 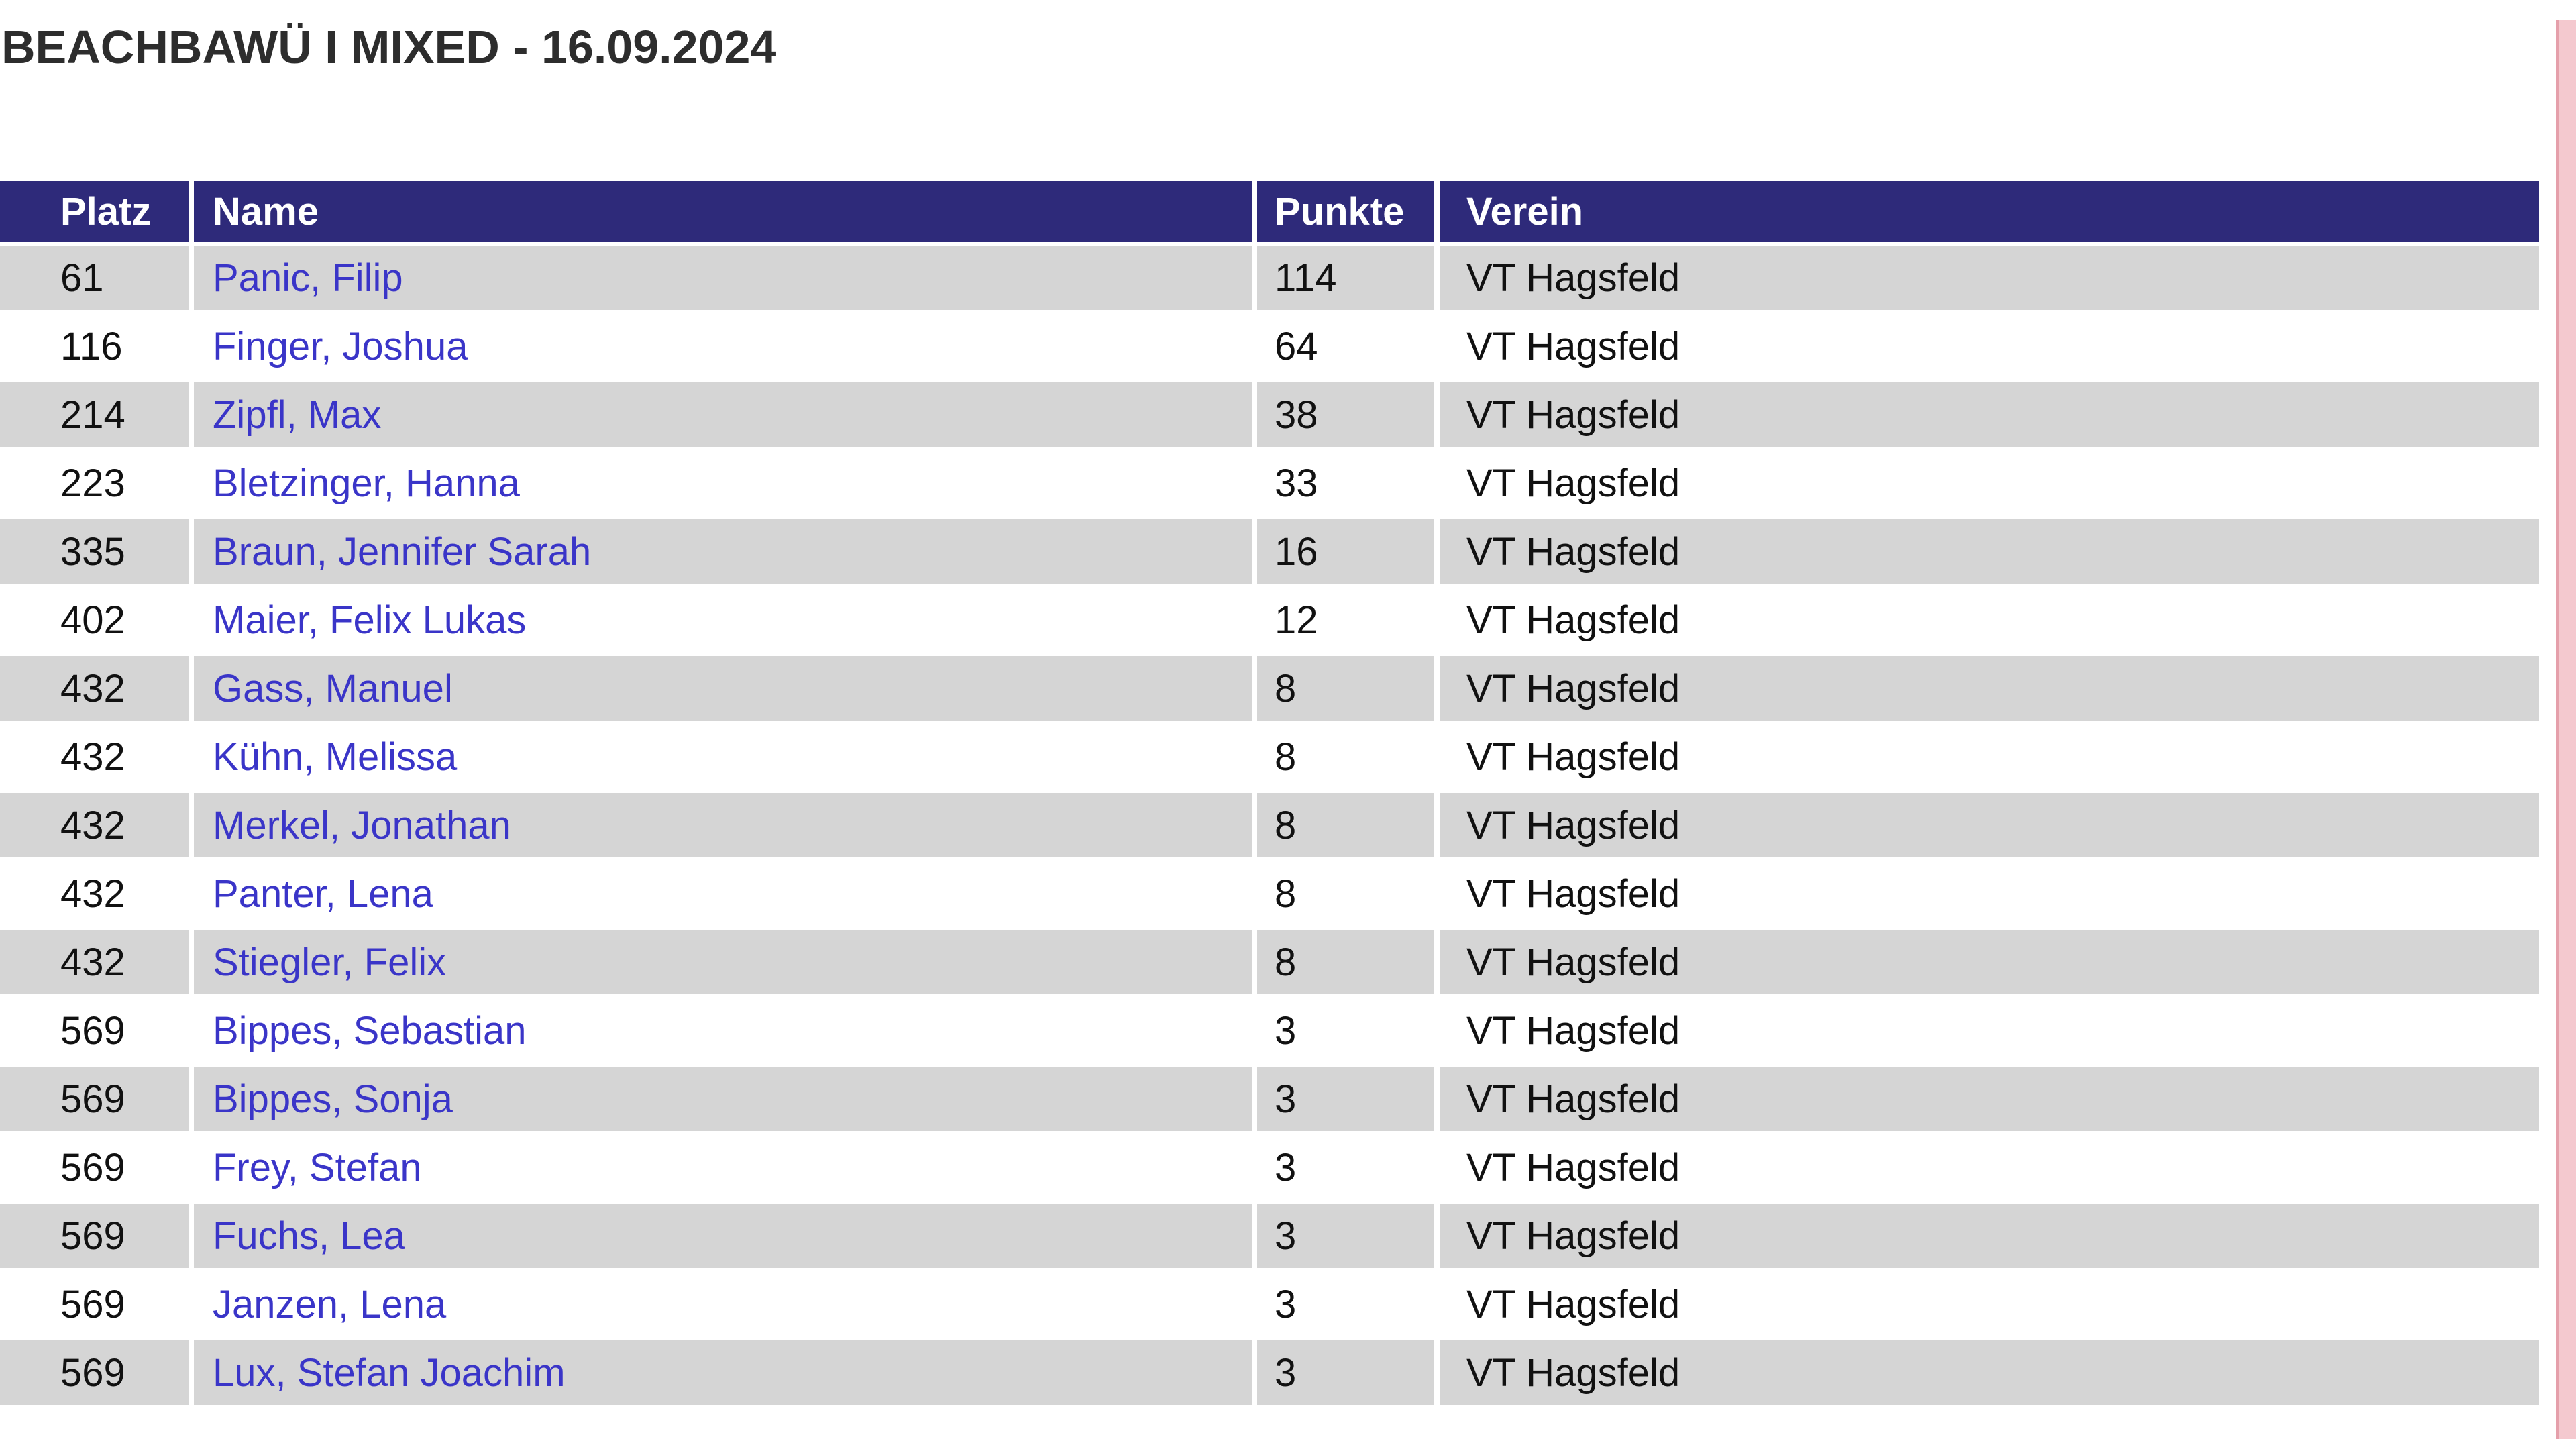 What do you see at coordinates (333, 1099) in the screenshot?
I see `player-name-link: Bippes, Sonja` at bounding box center [333, 1099].